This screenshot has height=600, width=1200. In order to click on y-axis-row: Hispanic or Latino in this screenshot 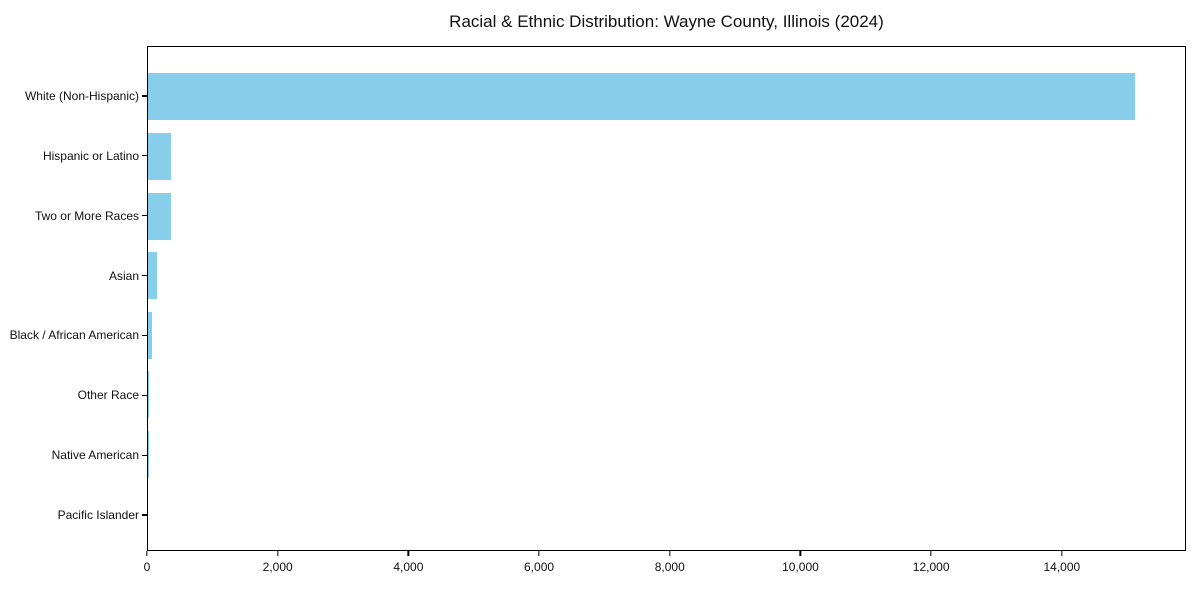, I will do `click(73, 156)`.